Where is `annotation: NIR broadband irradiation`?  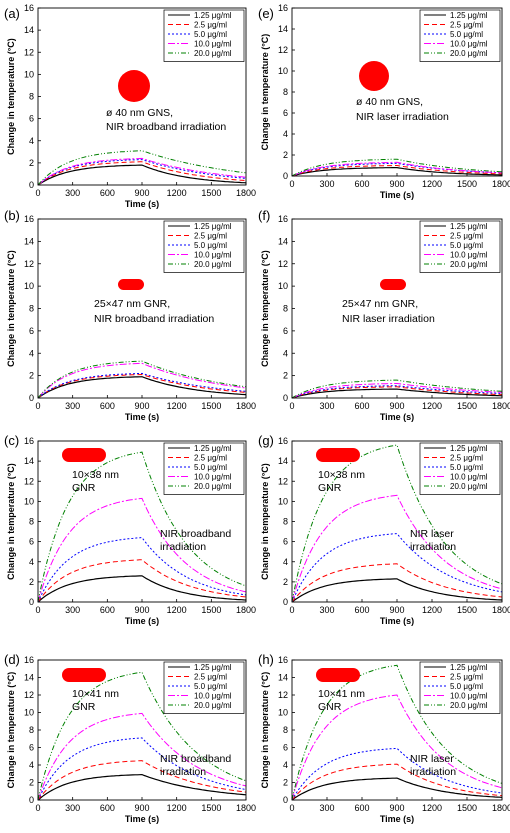
annotation: NIR broadband irradiation is located at coordinates (154, 319).